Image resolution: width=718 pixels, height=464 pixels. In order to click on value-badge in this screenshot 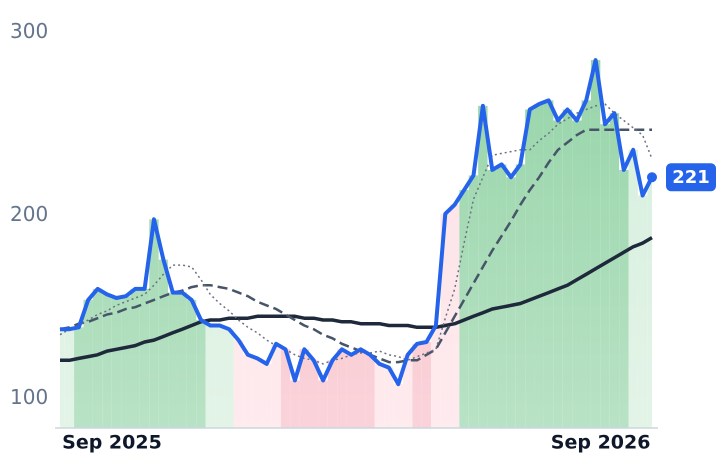, I will do `click(691, 177)`.